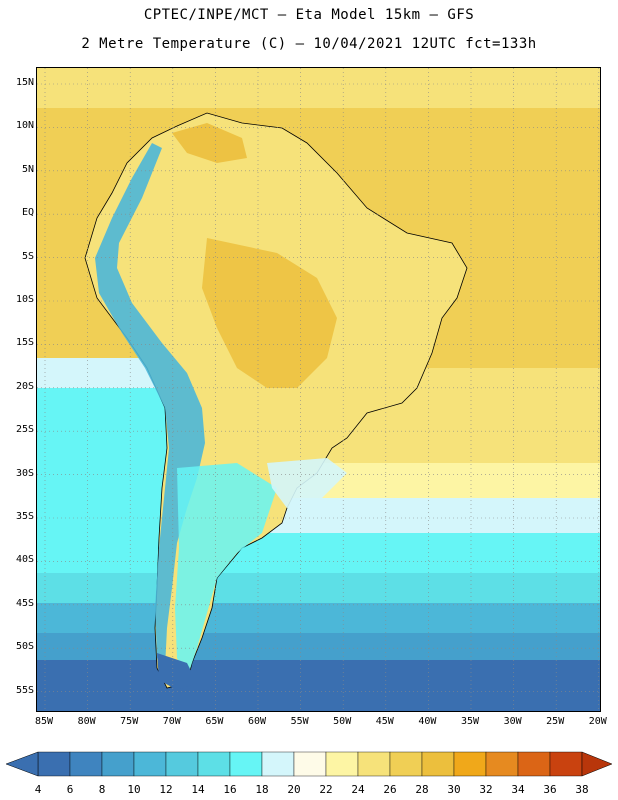 This screenshot has width=618, height=800. I want to click on lon-tick-label: 25W, so click(555, 721).